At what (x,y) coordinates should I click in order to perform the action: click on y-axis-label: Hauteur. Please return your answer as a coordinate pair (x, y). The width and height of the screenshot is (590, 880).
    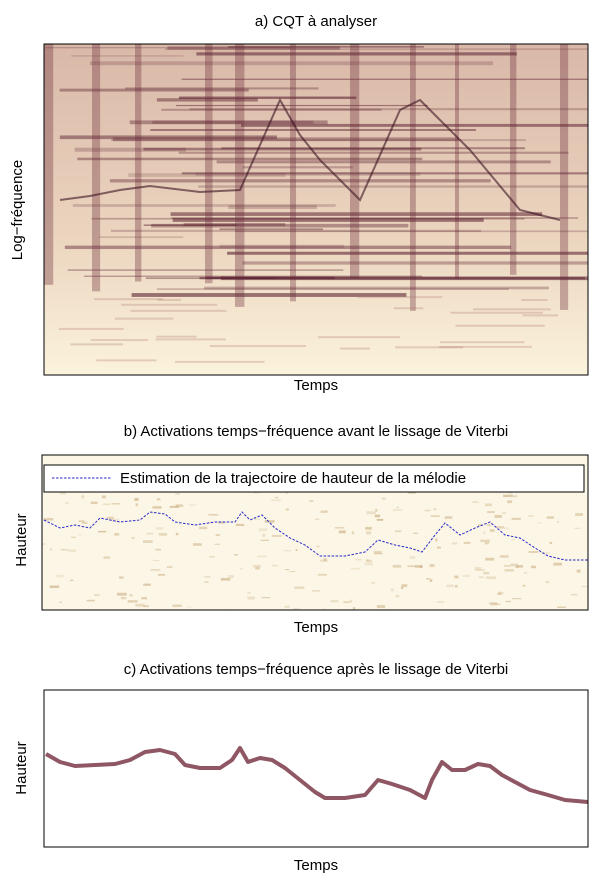
    Looking at the image, I should click on (21, 539).